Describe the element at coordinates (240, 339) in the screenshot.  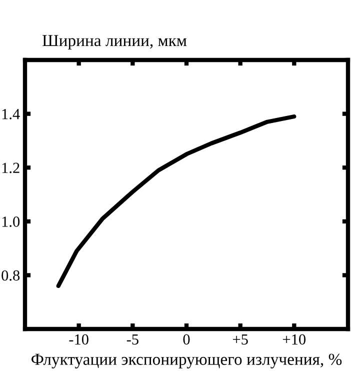
I see `x-tick-label: +5` at that location.